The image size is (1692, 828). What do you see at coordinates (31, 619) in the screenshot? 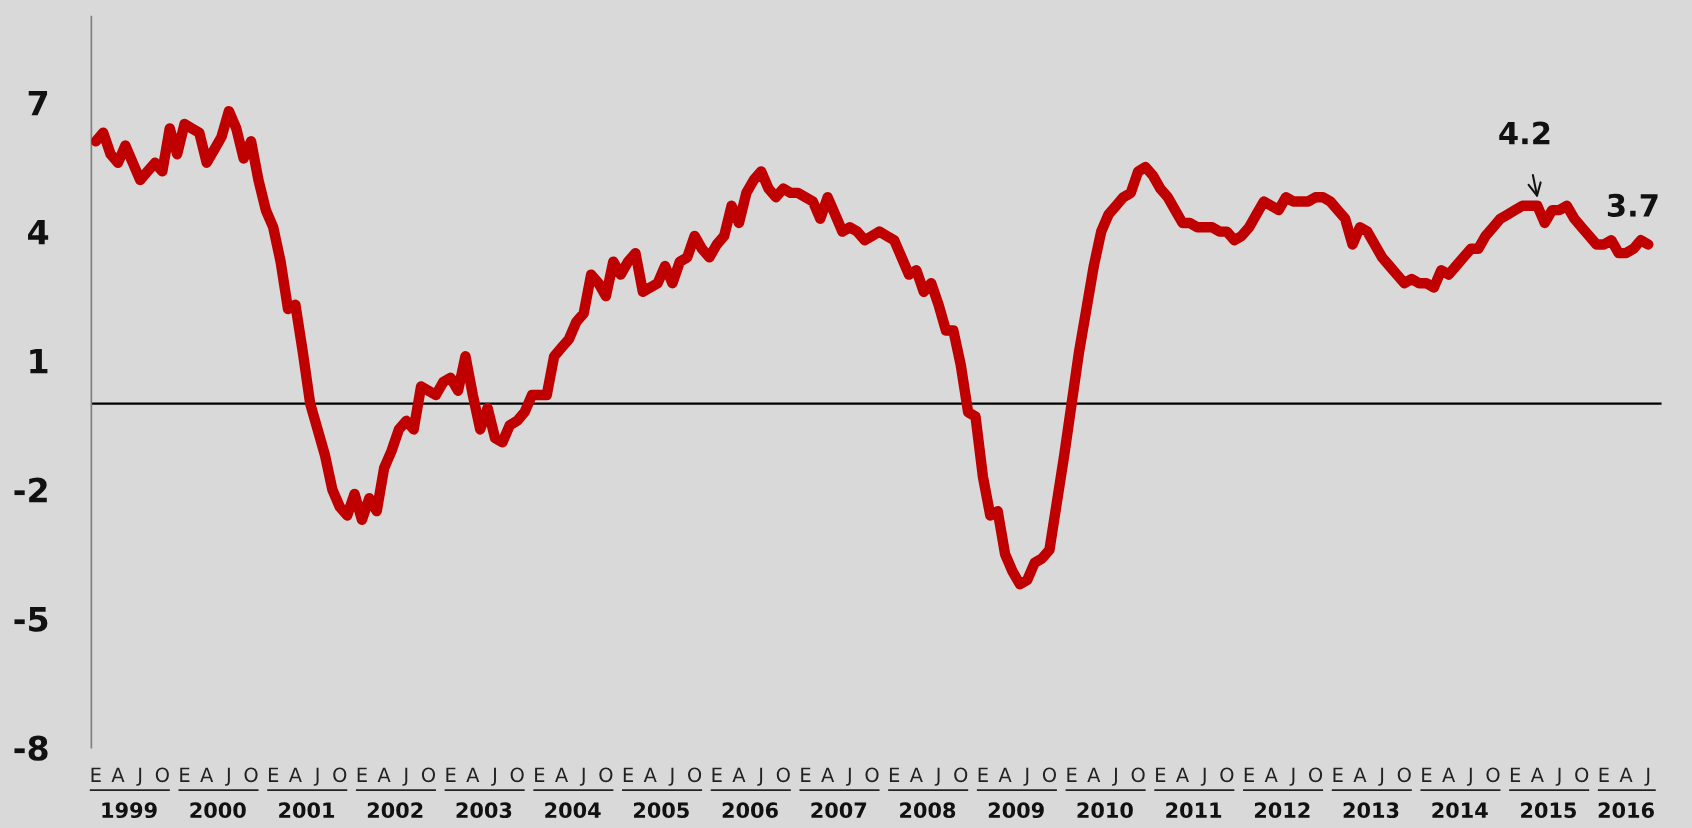
I see `y-tick-label: -5` at bounding box center [31, 619].